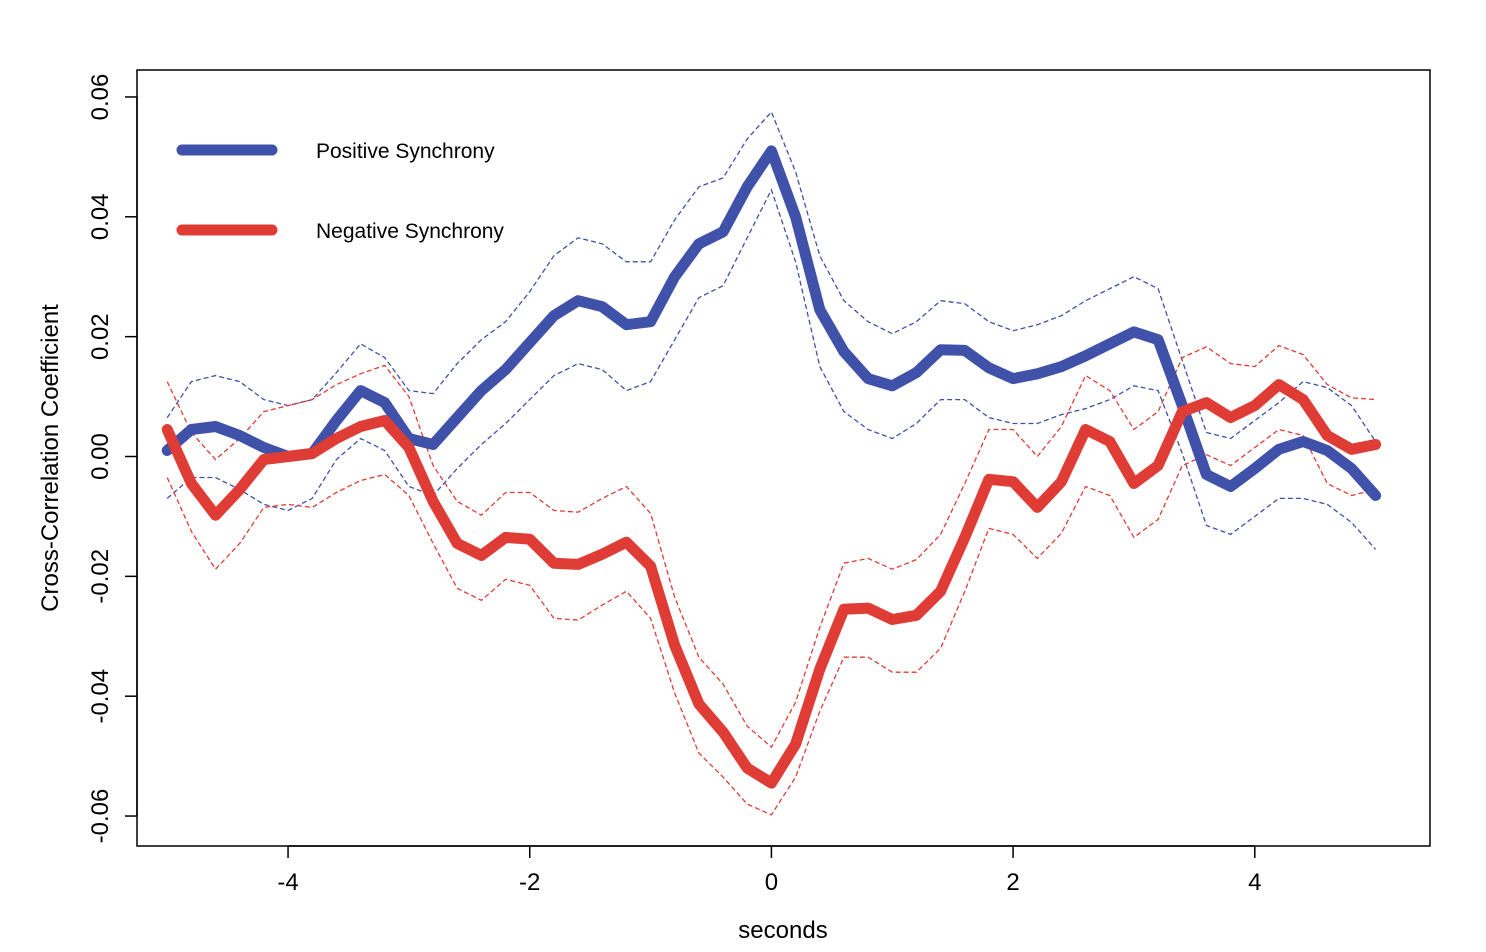 The height and width of the screenshot is (952, 1486). Describe the element at coordinates (100, 97) in the screenshot. I see `y-tick-label: 0.06` at that location.